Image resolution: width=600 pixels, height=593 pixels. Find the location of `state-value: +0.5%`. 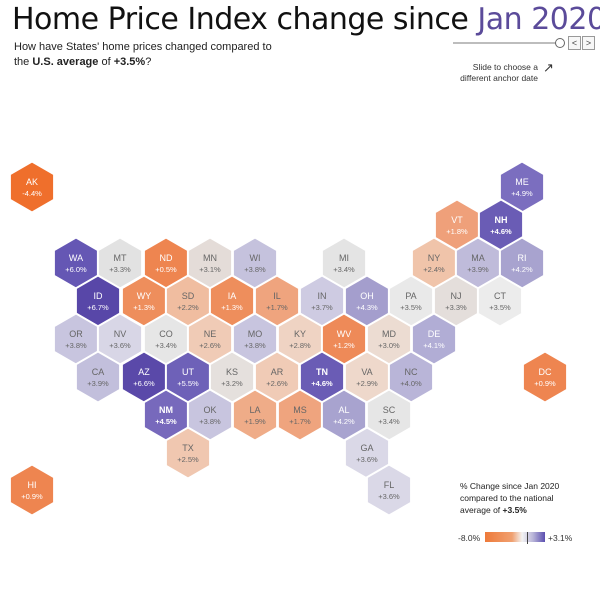

state-value: +0.5% is located at coordinates (166, 269).